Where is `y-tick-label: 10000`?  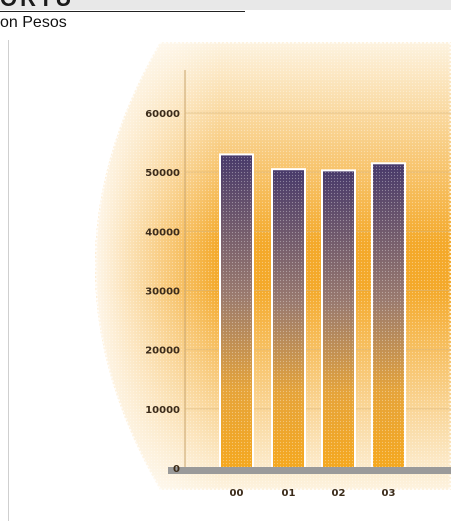 y-tick-label: 10000 is located at coordinates (162, 410).